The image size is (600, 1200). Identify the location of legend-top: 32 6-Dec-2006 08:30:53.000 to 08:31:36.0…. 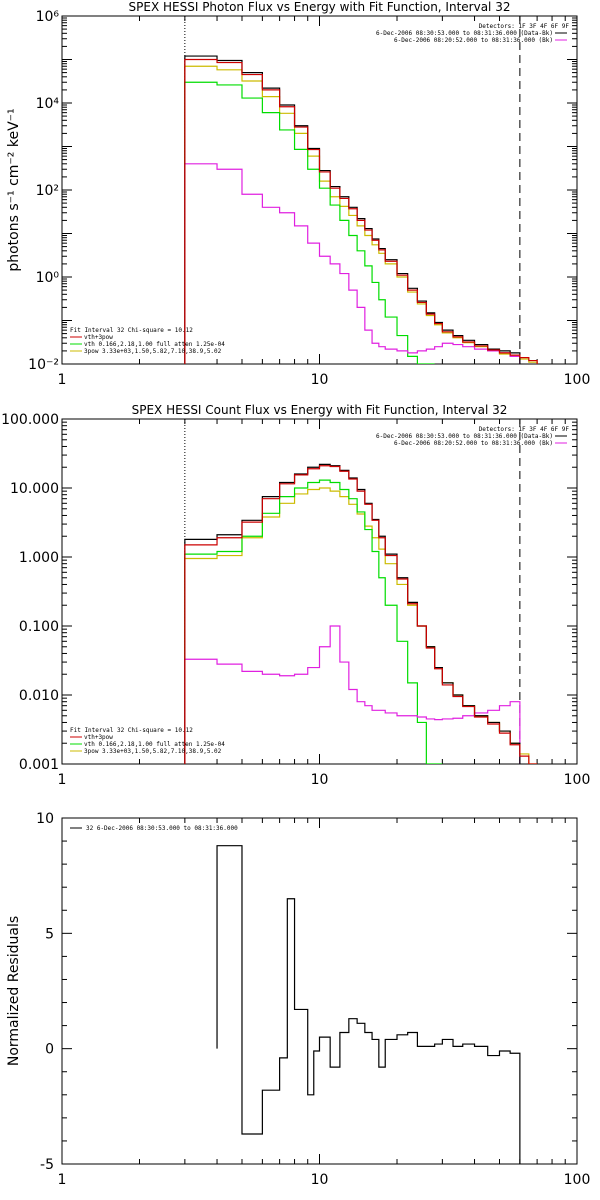
(154, 828).